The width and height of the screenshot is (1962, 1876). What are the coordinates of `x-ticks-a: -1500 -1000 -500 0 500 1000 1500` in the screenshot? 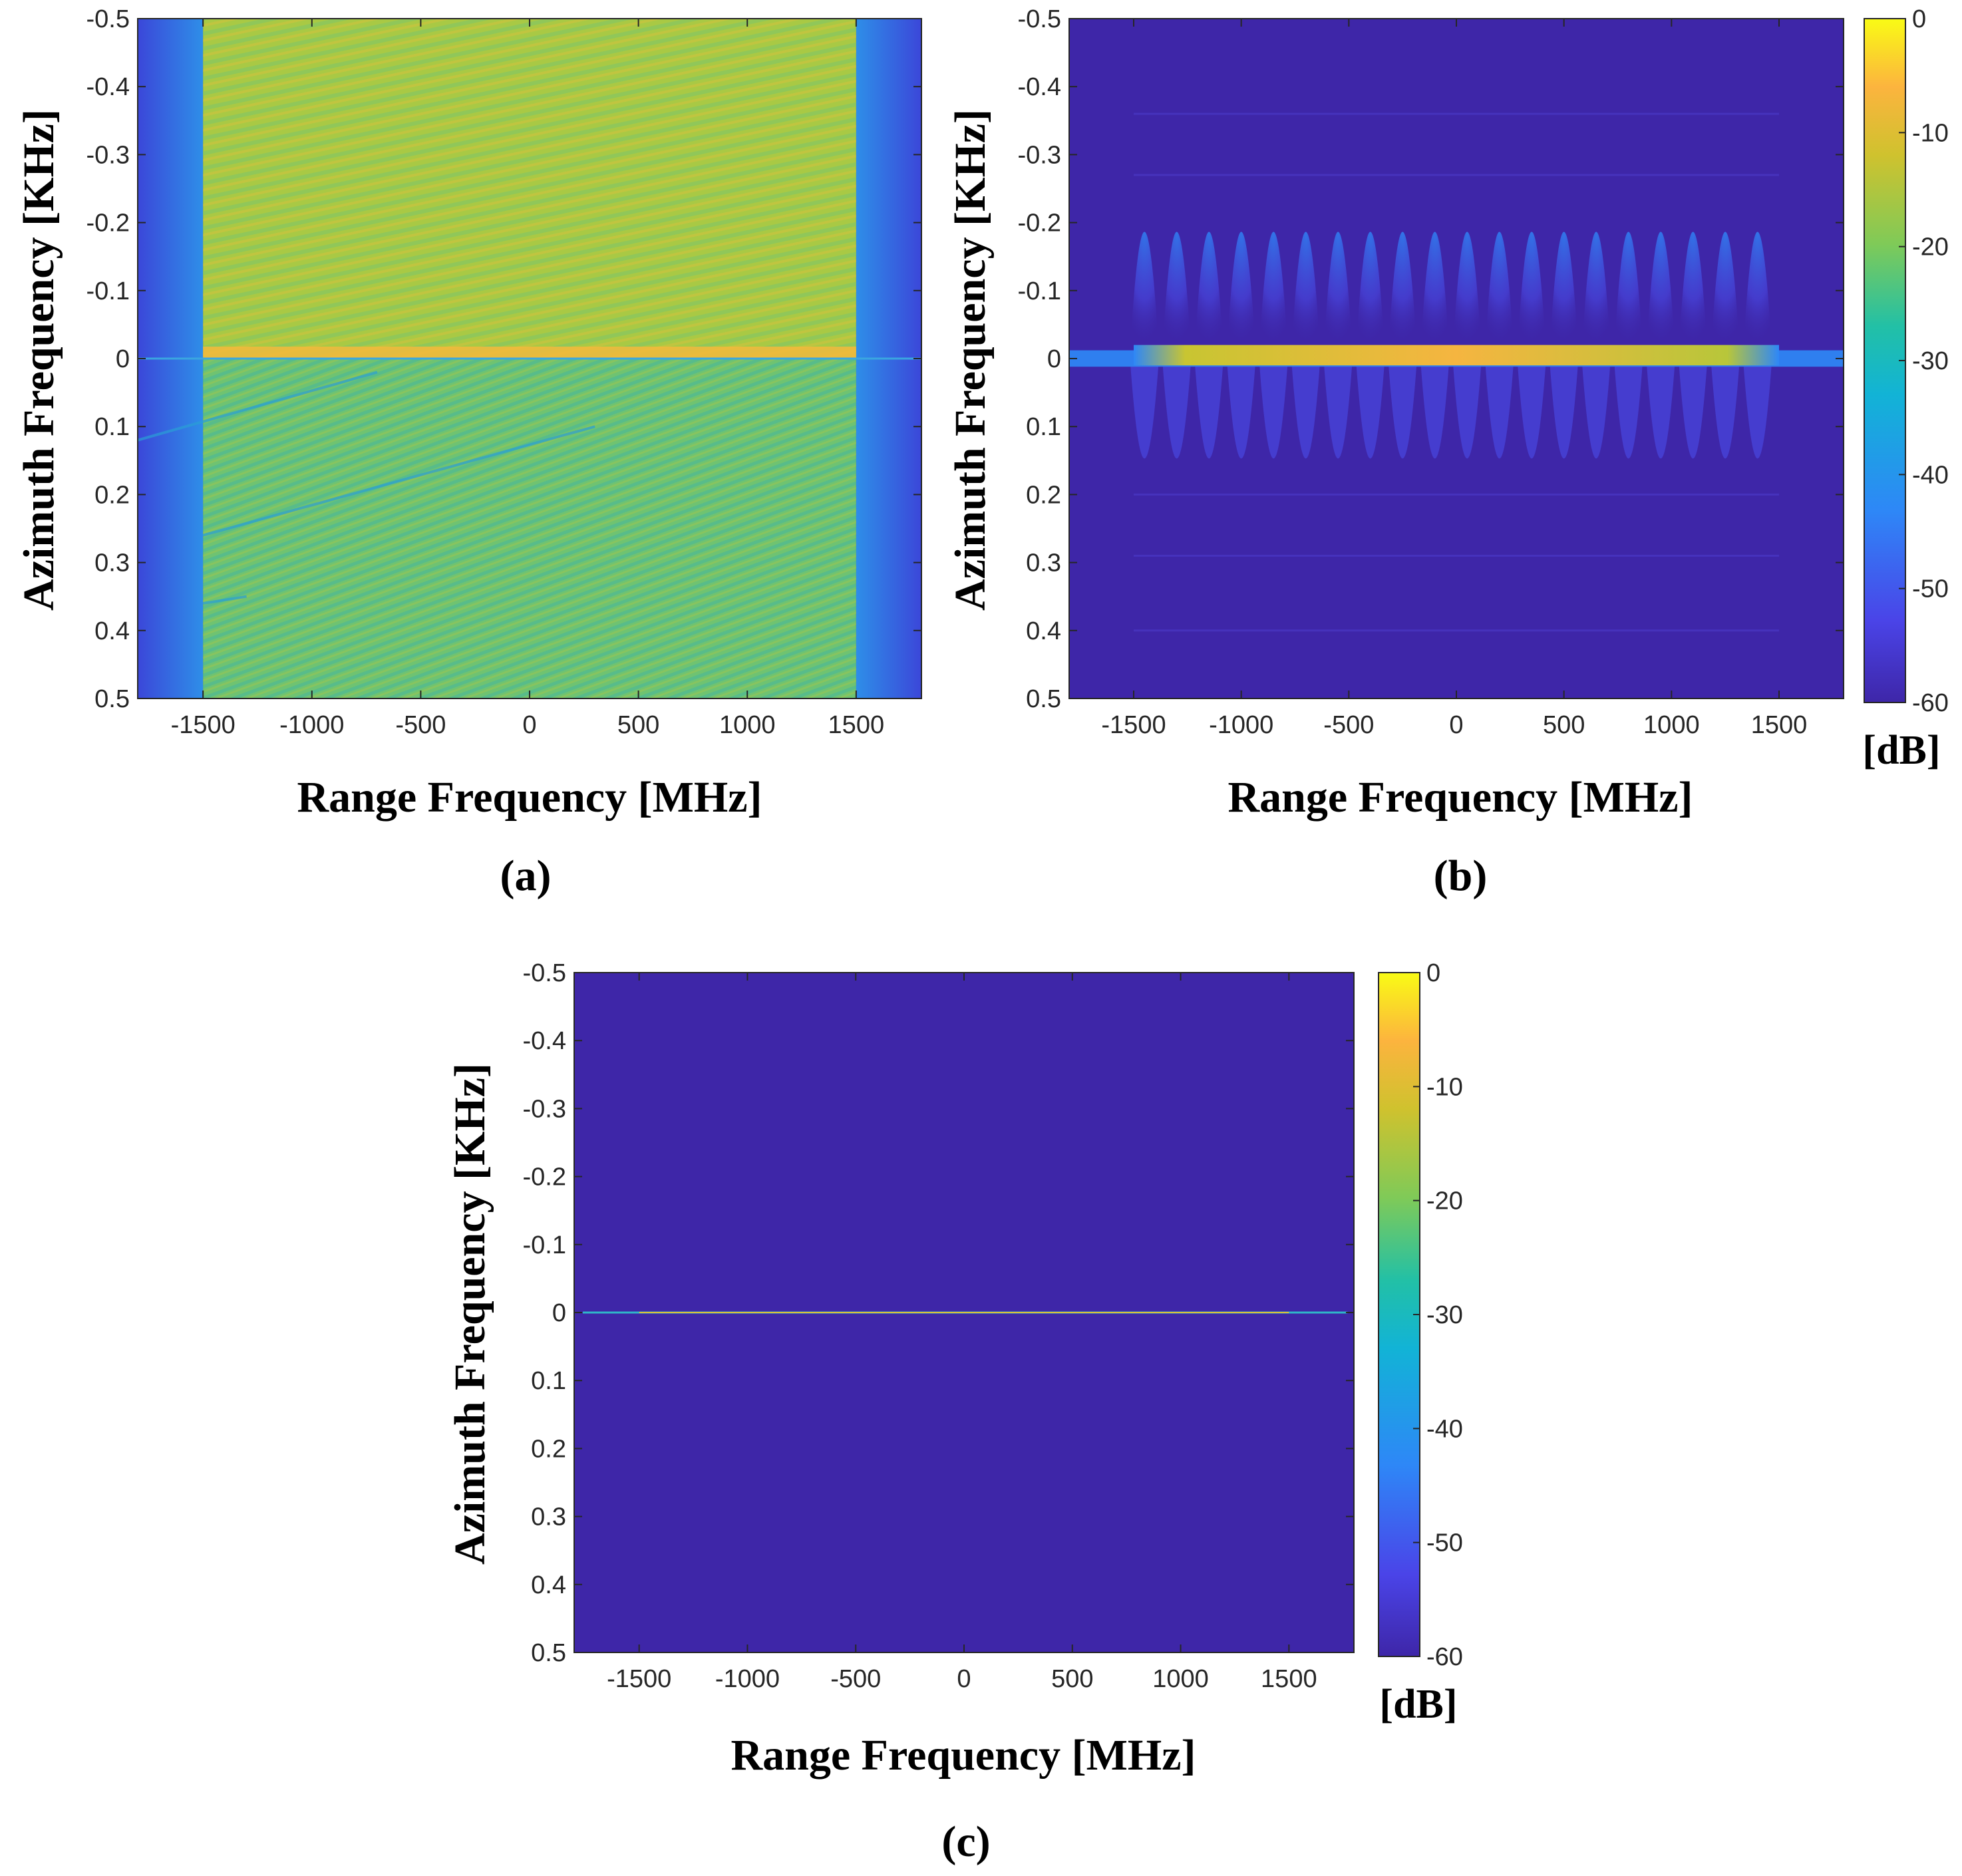 It's located at (527, 379).